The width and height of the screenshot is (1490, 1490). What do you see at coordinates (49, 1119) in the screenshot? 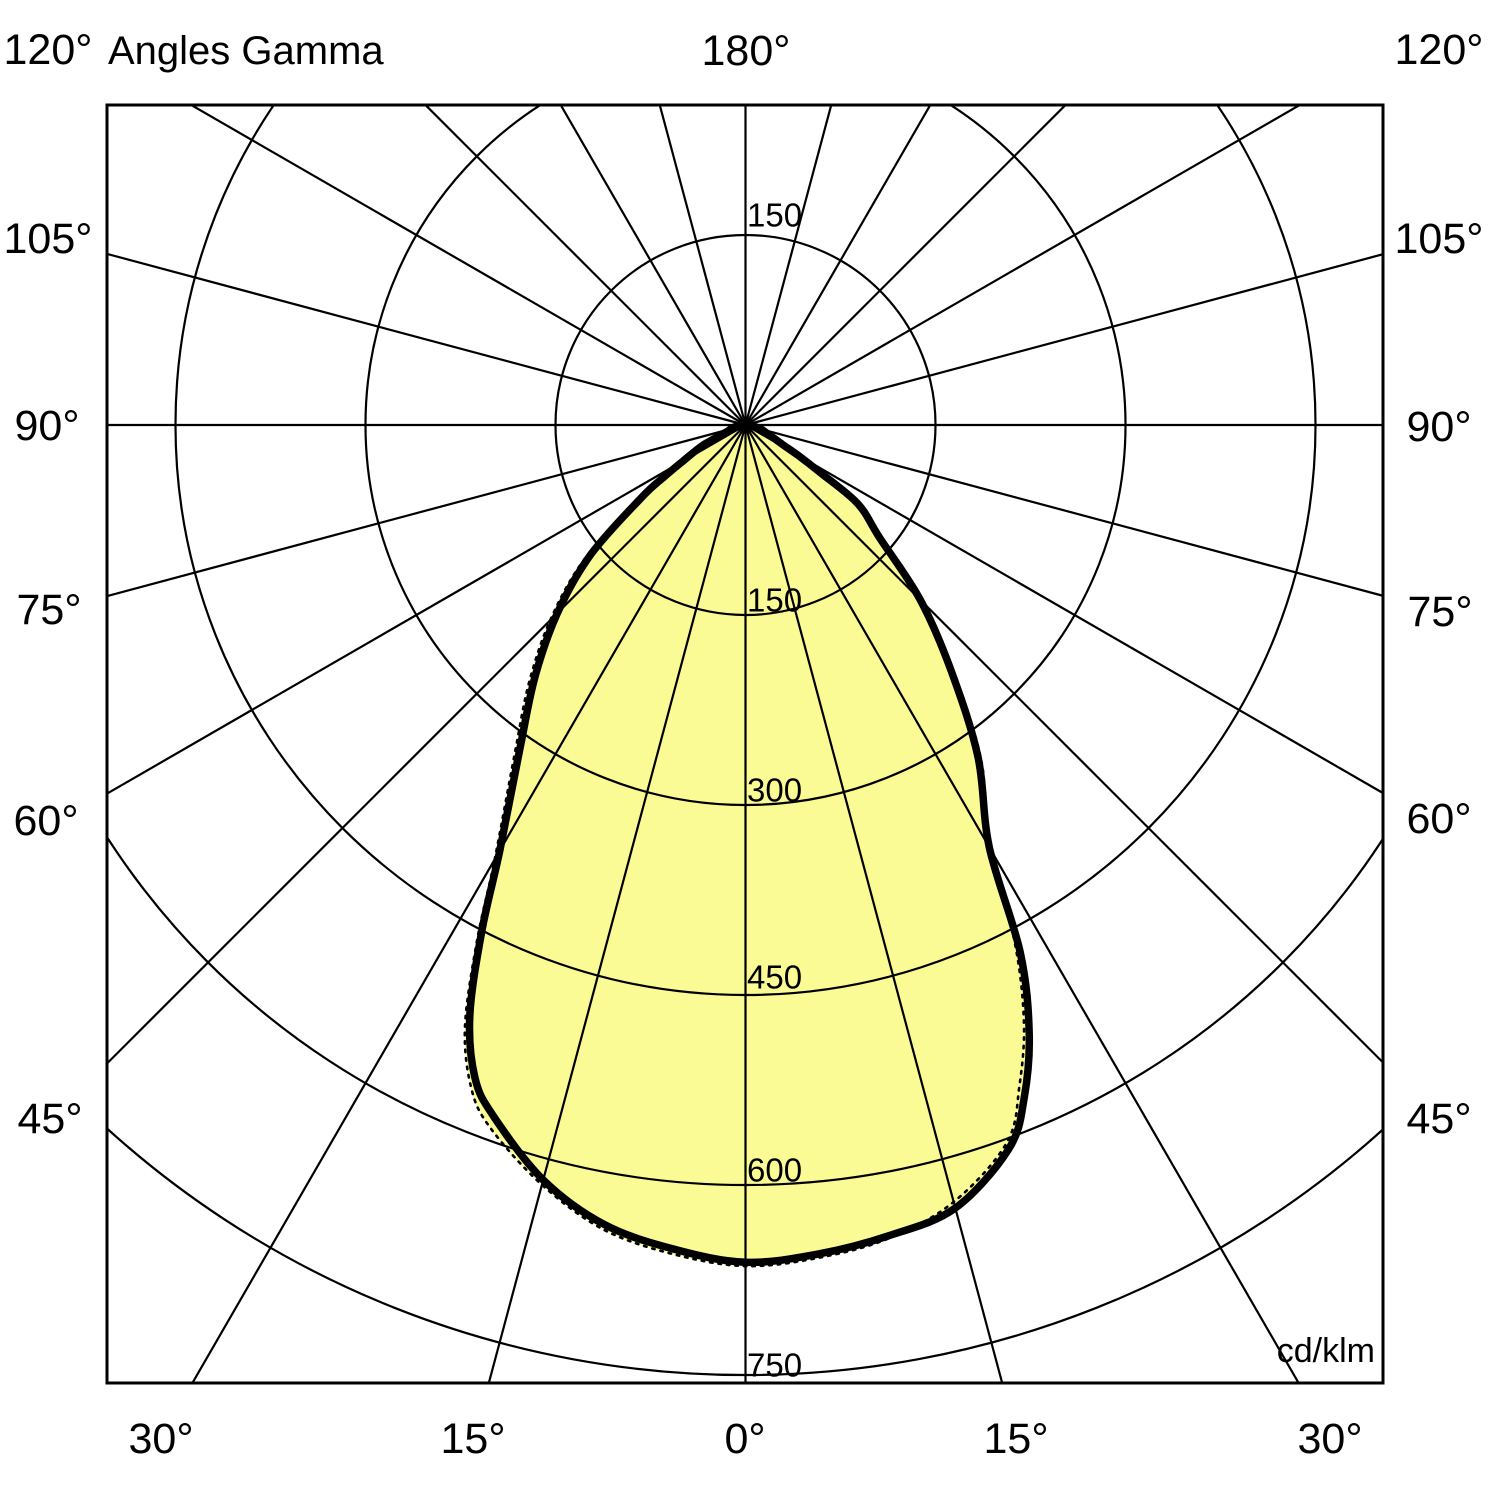
I see `angle-label-left: 45°` at bounding box center [49, 1119].